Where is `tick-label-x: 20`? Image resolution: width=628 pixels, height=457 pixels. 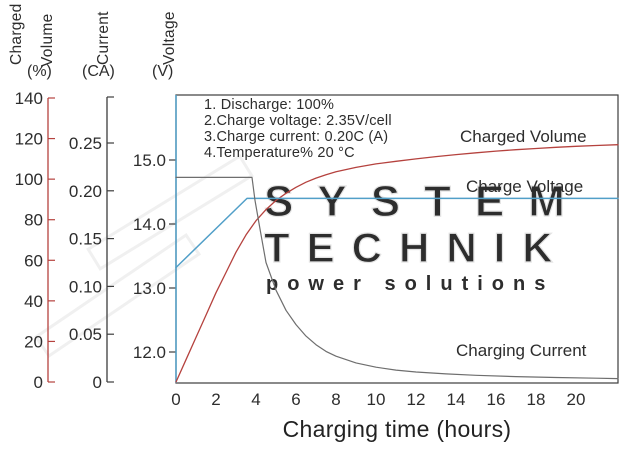 tick-label-x: 20 is located at coordinates (576, 399).